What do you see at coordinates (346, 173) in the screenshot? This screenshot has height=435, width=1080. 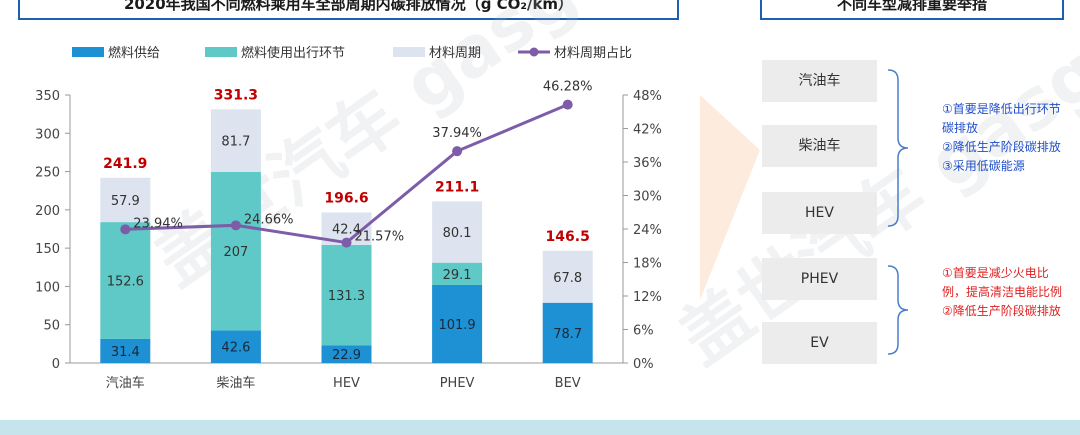 I see `ratio-line` at bounding box center [346, 173].